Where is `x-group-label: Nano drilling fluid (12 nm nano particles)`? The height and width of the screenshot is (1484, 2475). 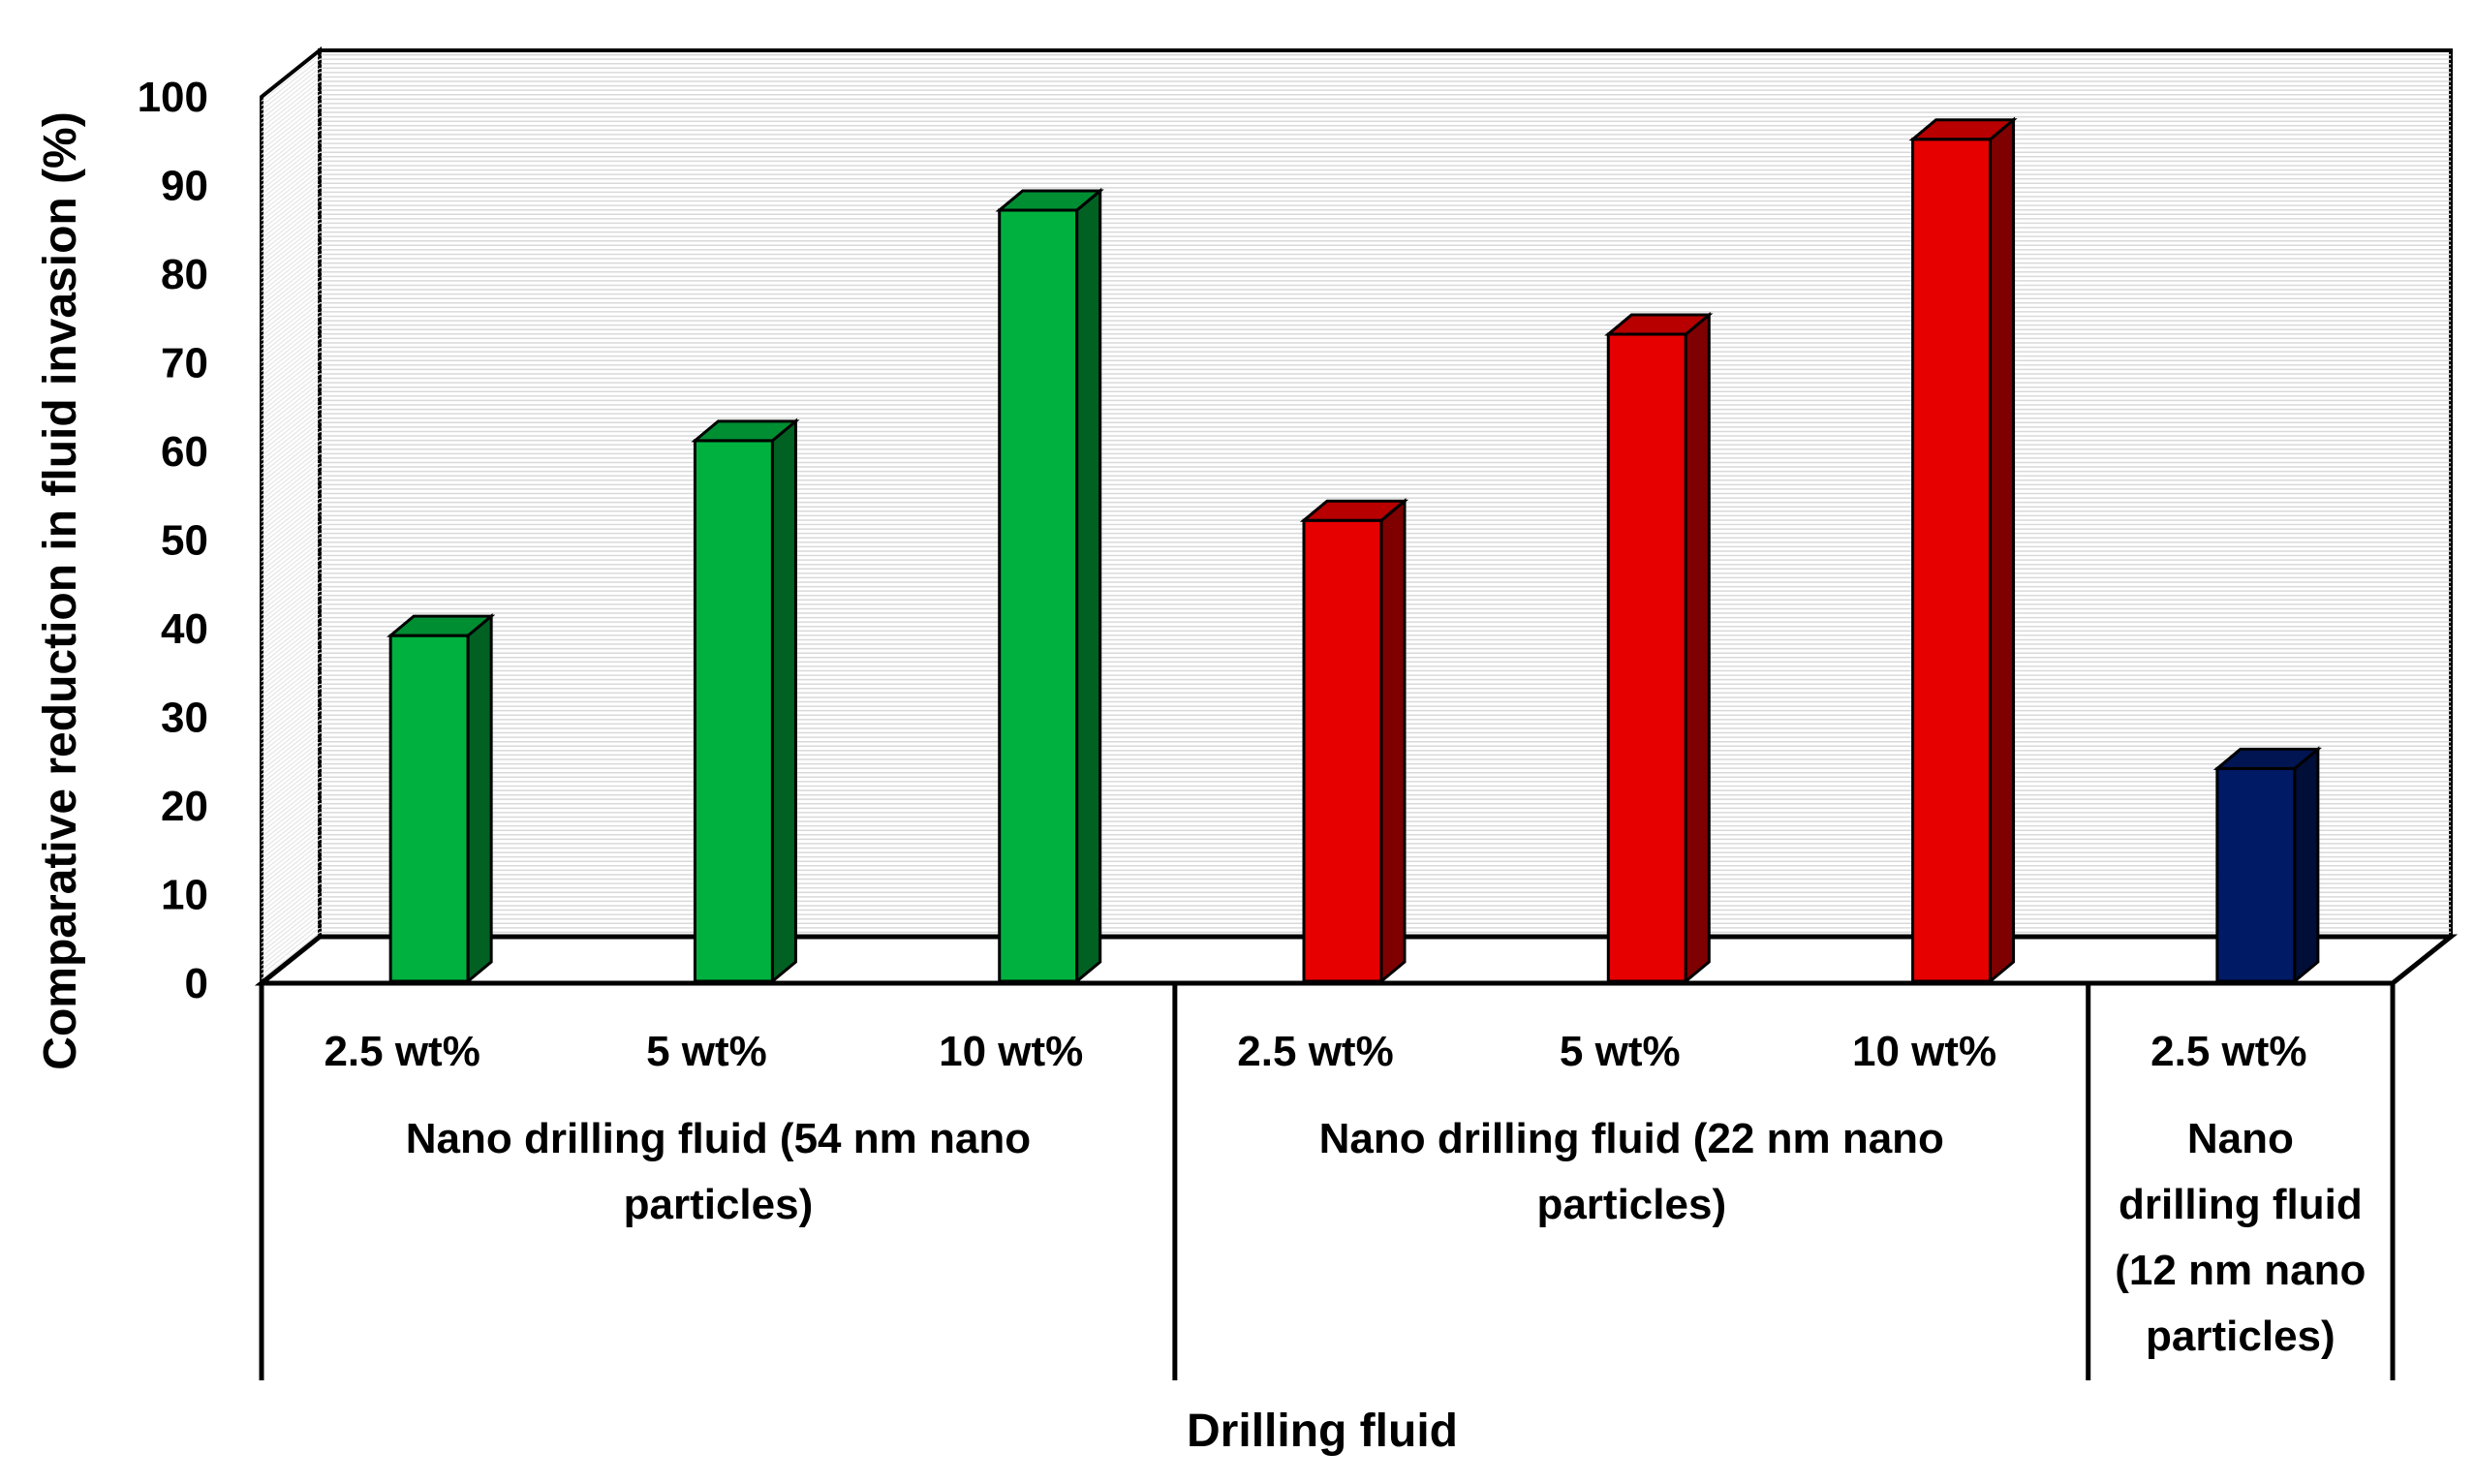
x-group-label: Nano drilling fluid (12 nm nano particles) is located at coordinates (2240, 1237).